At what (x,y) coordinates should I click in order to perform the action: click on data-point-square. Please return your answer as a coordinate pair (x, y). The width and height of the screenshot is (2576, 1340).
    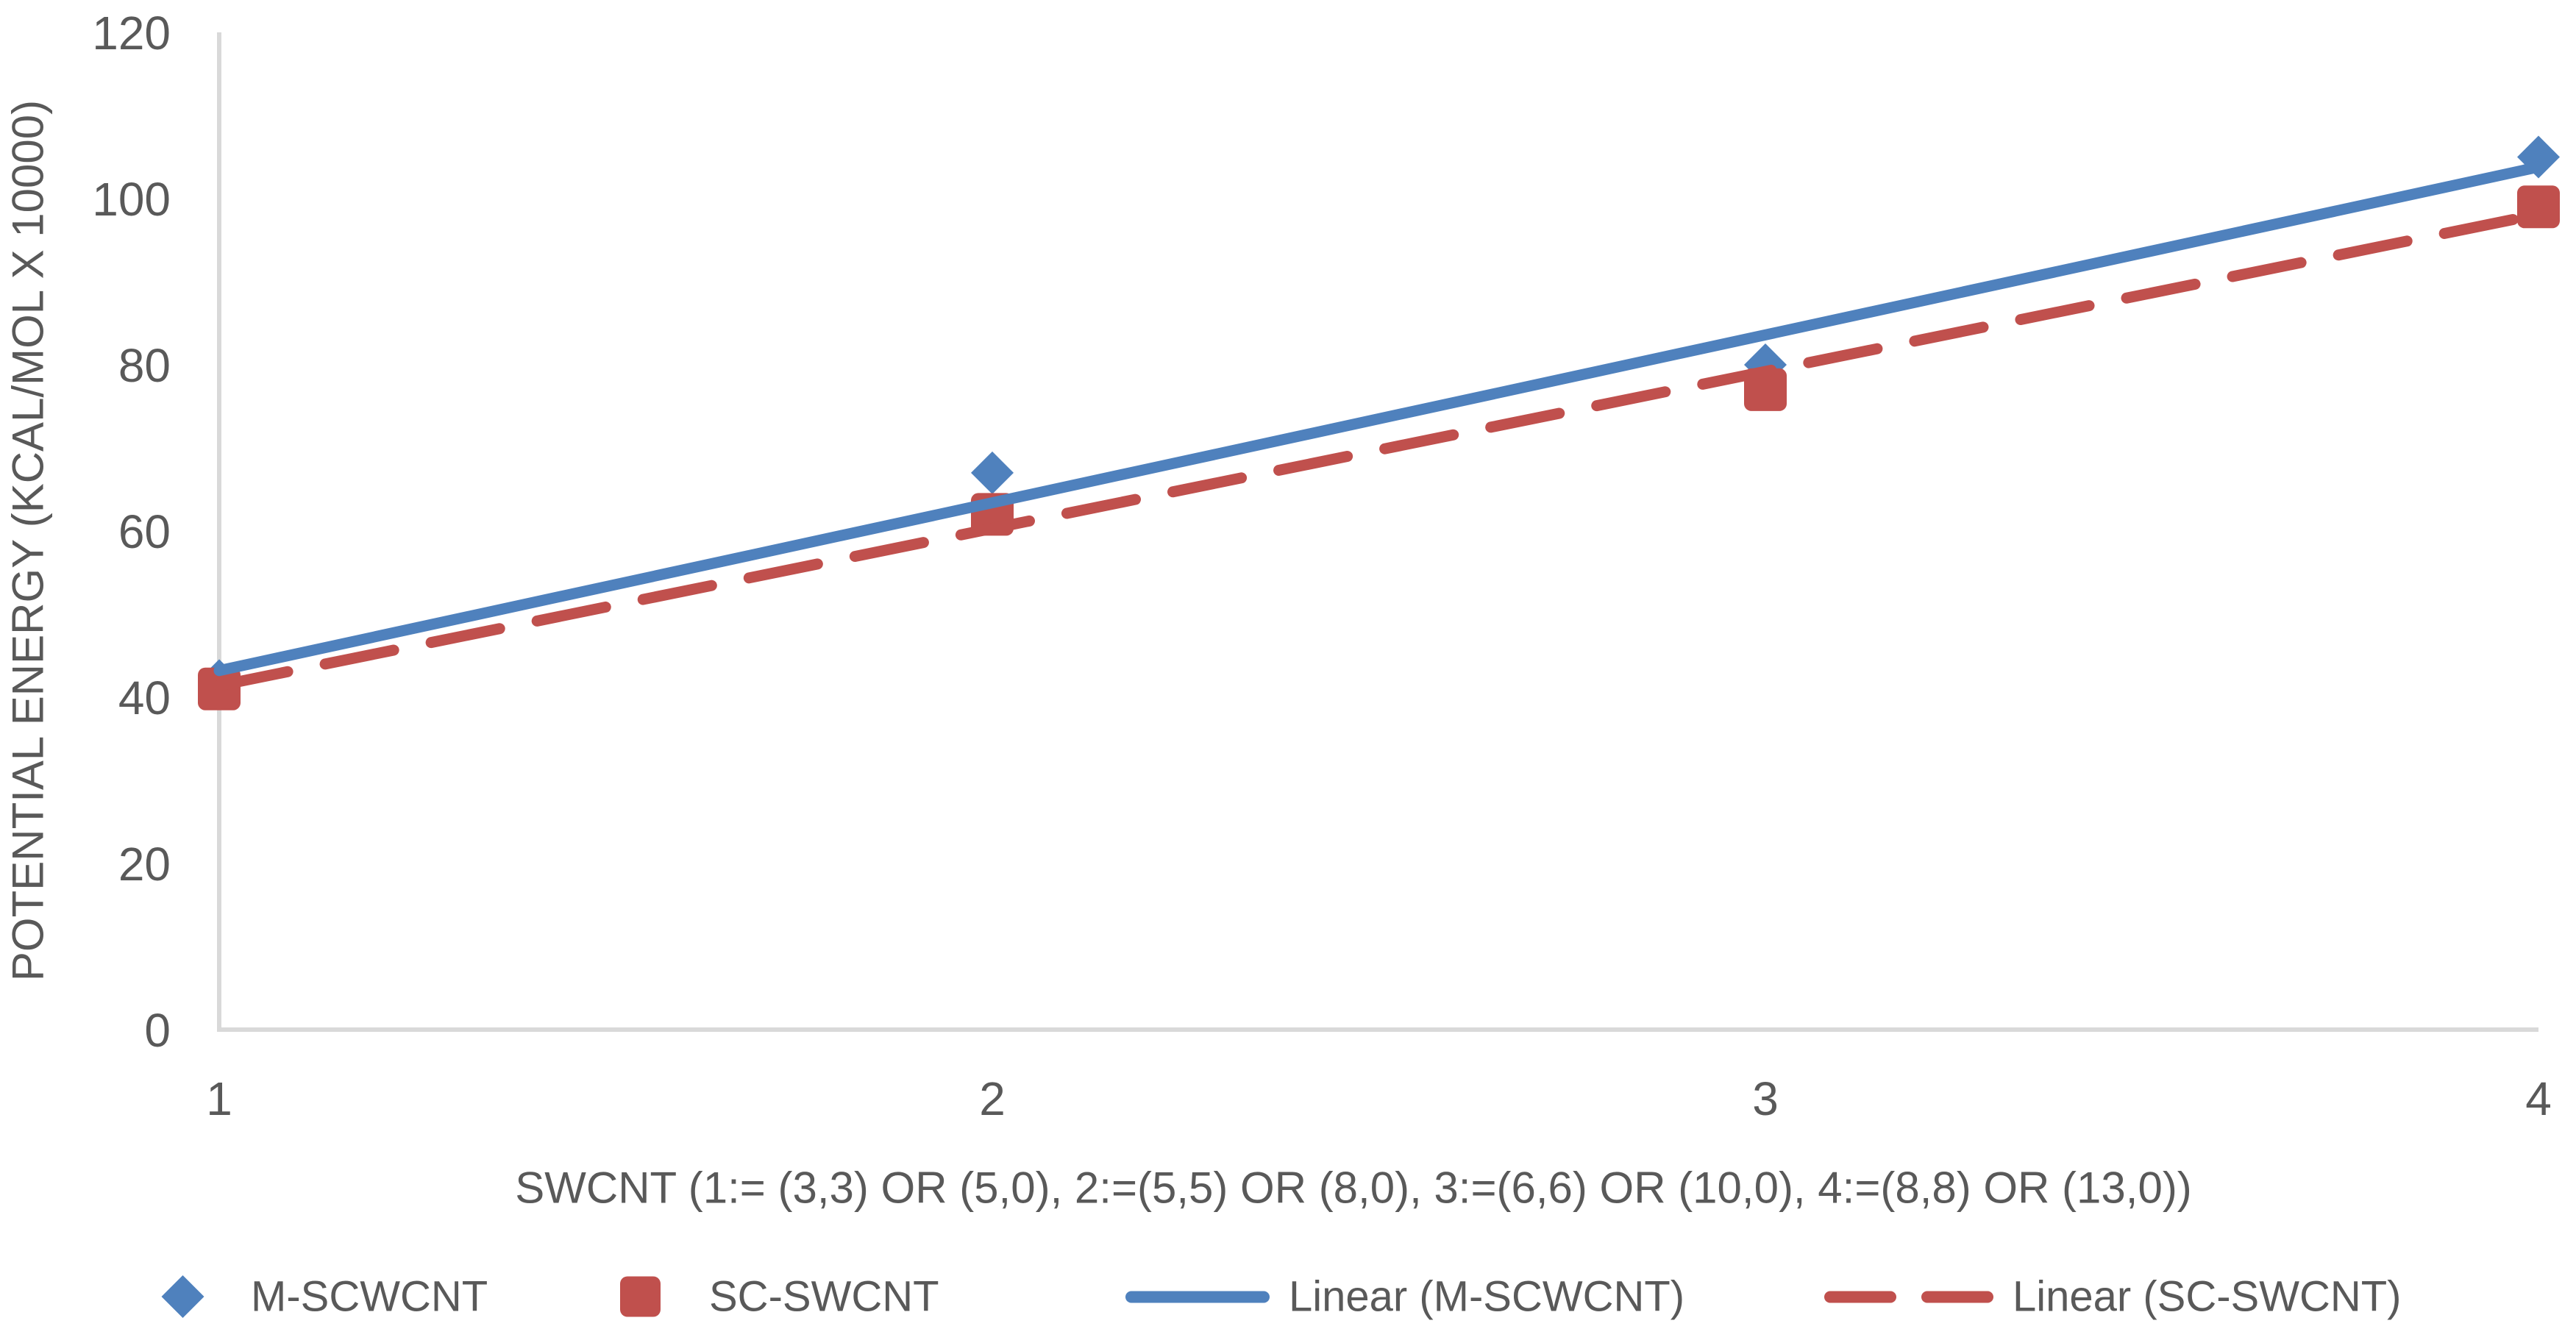
    Looking at the image, I should click on (2538, 207).